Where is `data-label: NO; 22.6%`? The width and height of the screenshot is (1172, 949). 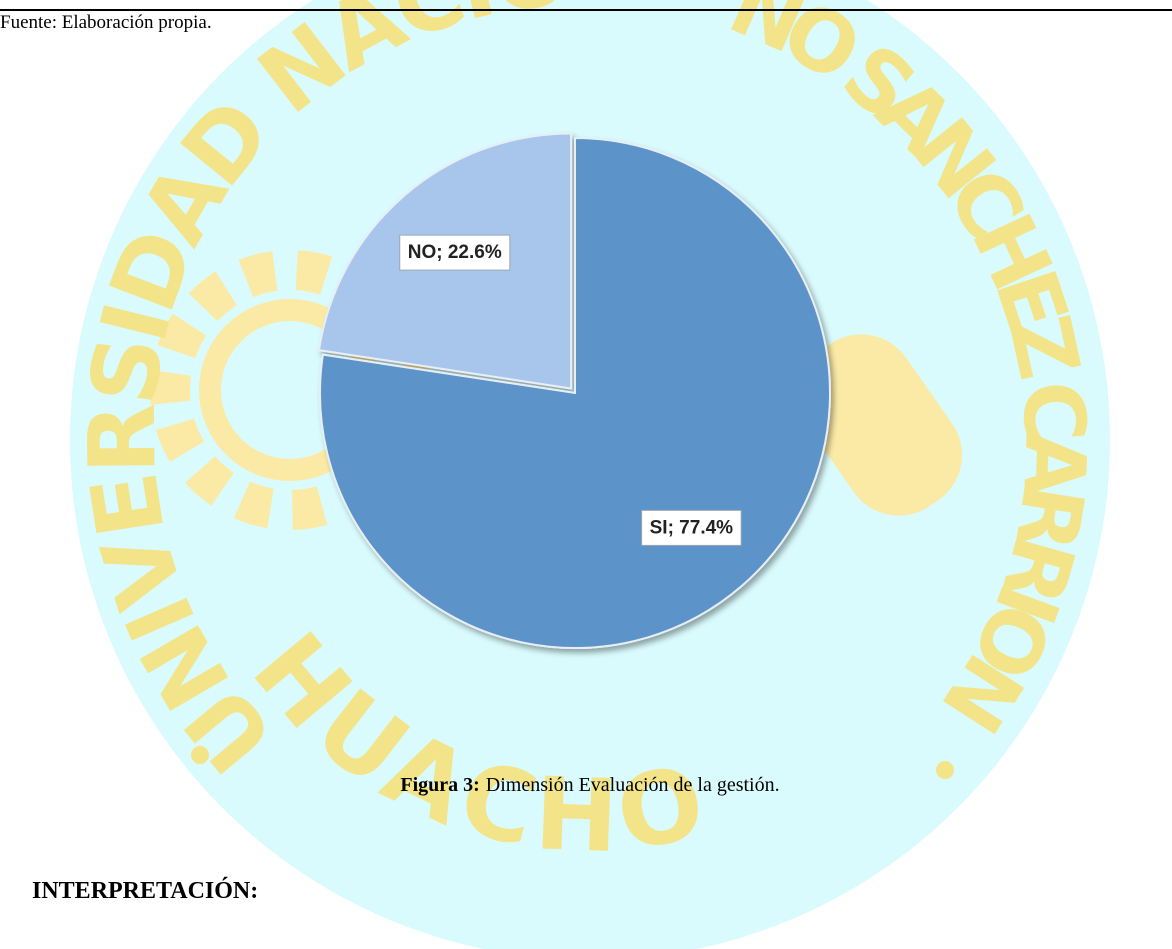 data-label: NO; 22.6% is located at coordinates (455, 252).